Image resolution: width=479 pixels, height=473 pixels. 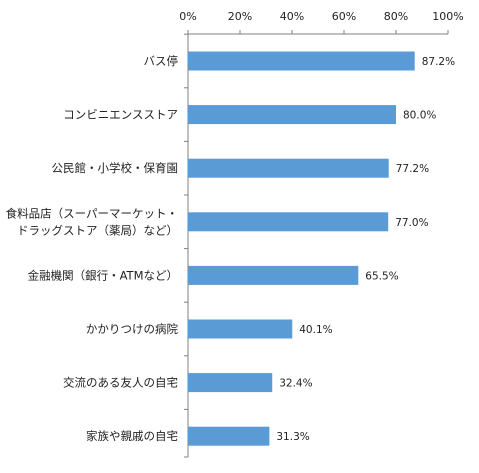 What do you see at coordinates (161, 61) in the screenshot?
I see `category-label: バス停` at bounding box center [161, 61].